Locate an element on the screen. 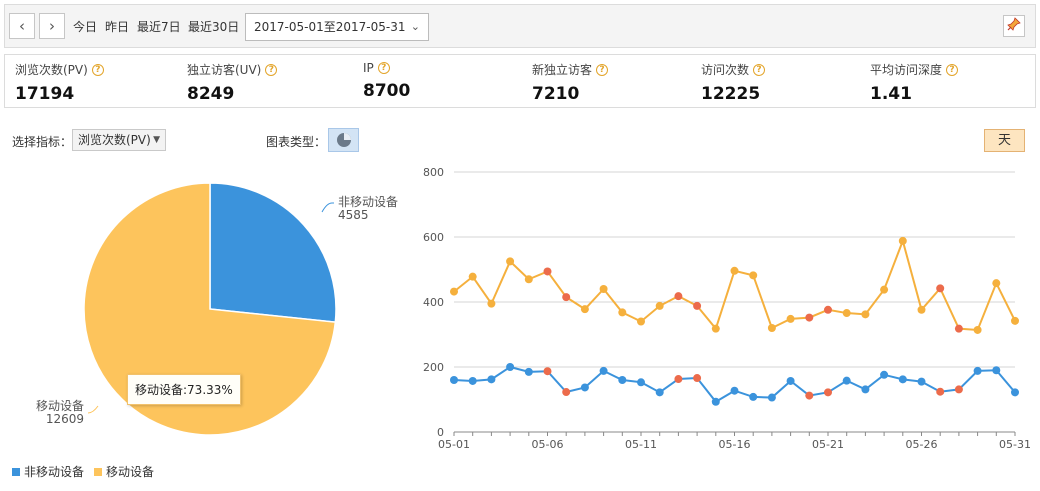  chevron-left-icon: ‹ is located at coordinates (22, 26).